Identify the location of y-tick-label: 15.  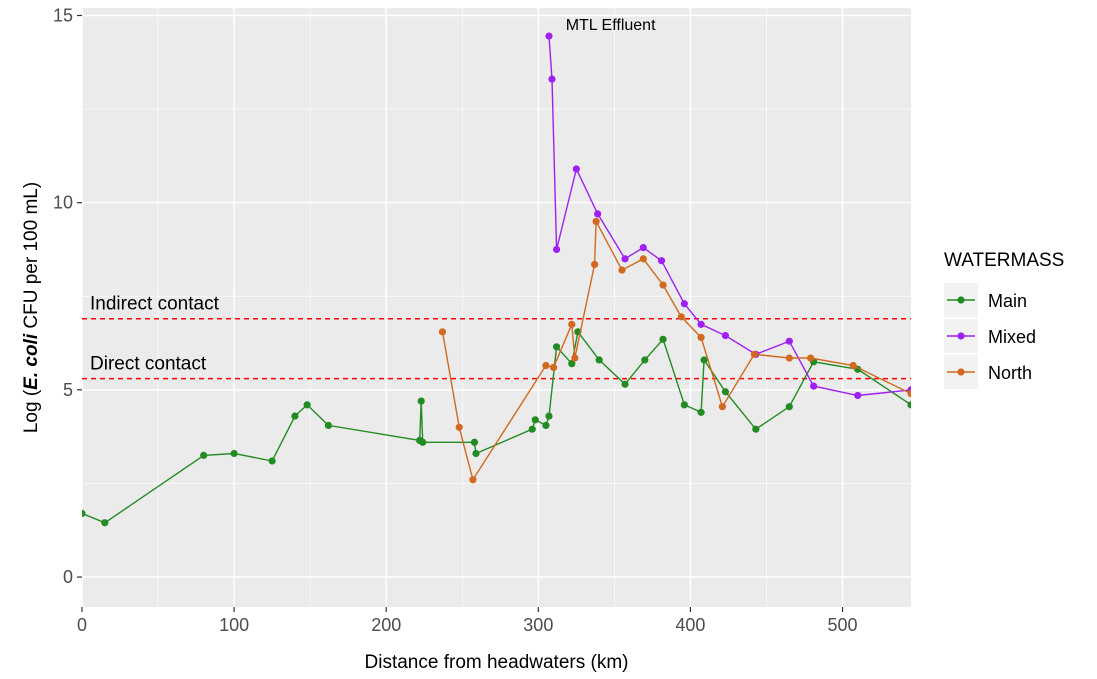
(63, 15).